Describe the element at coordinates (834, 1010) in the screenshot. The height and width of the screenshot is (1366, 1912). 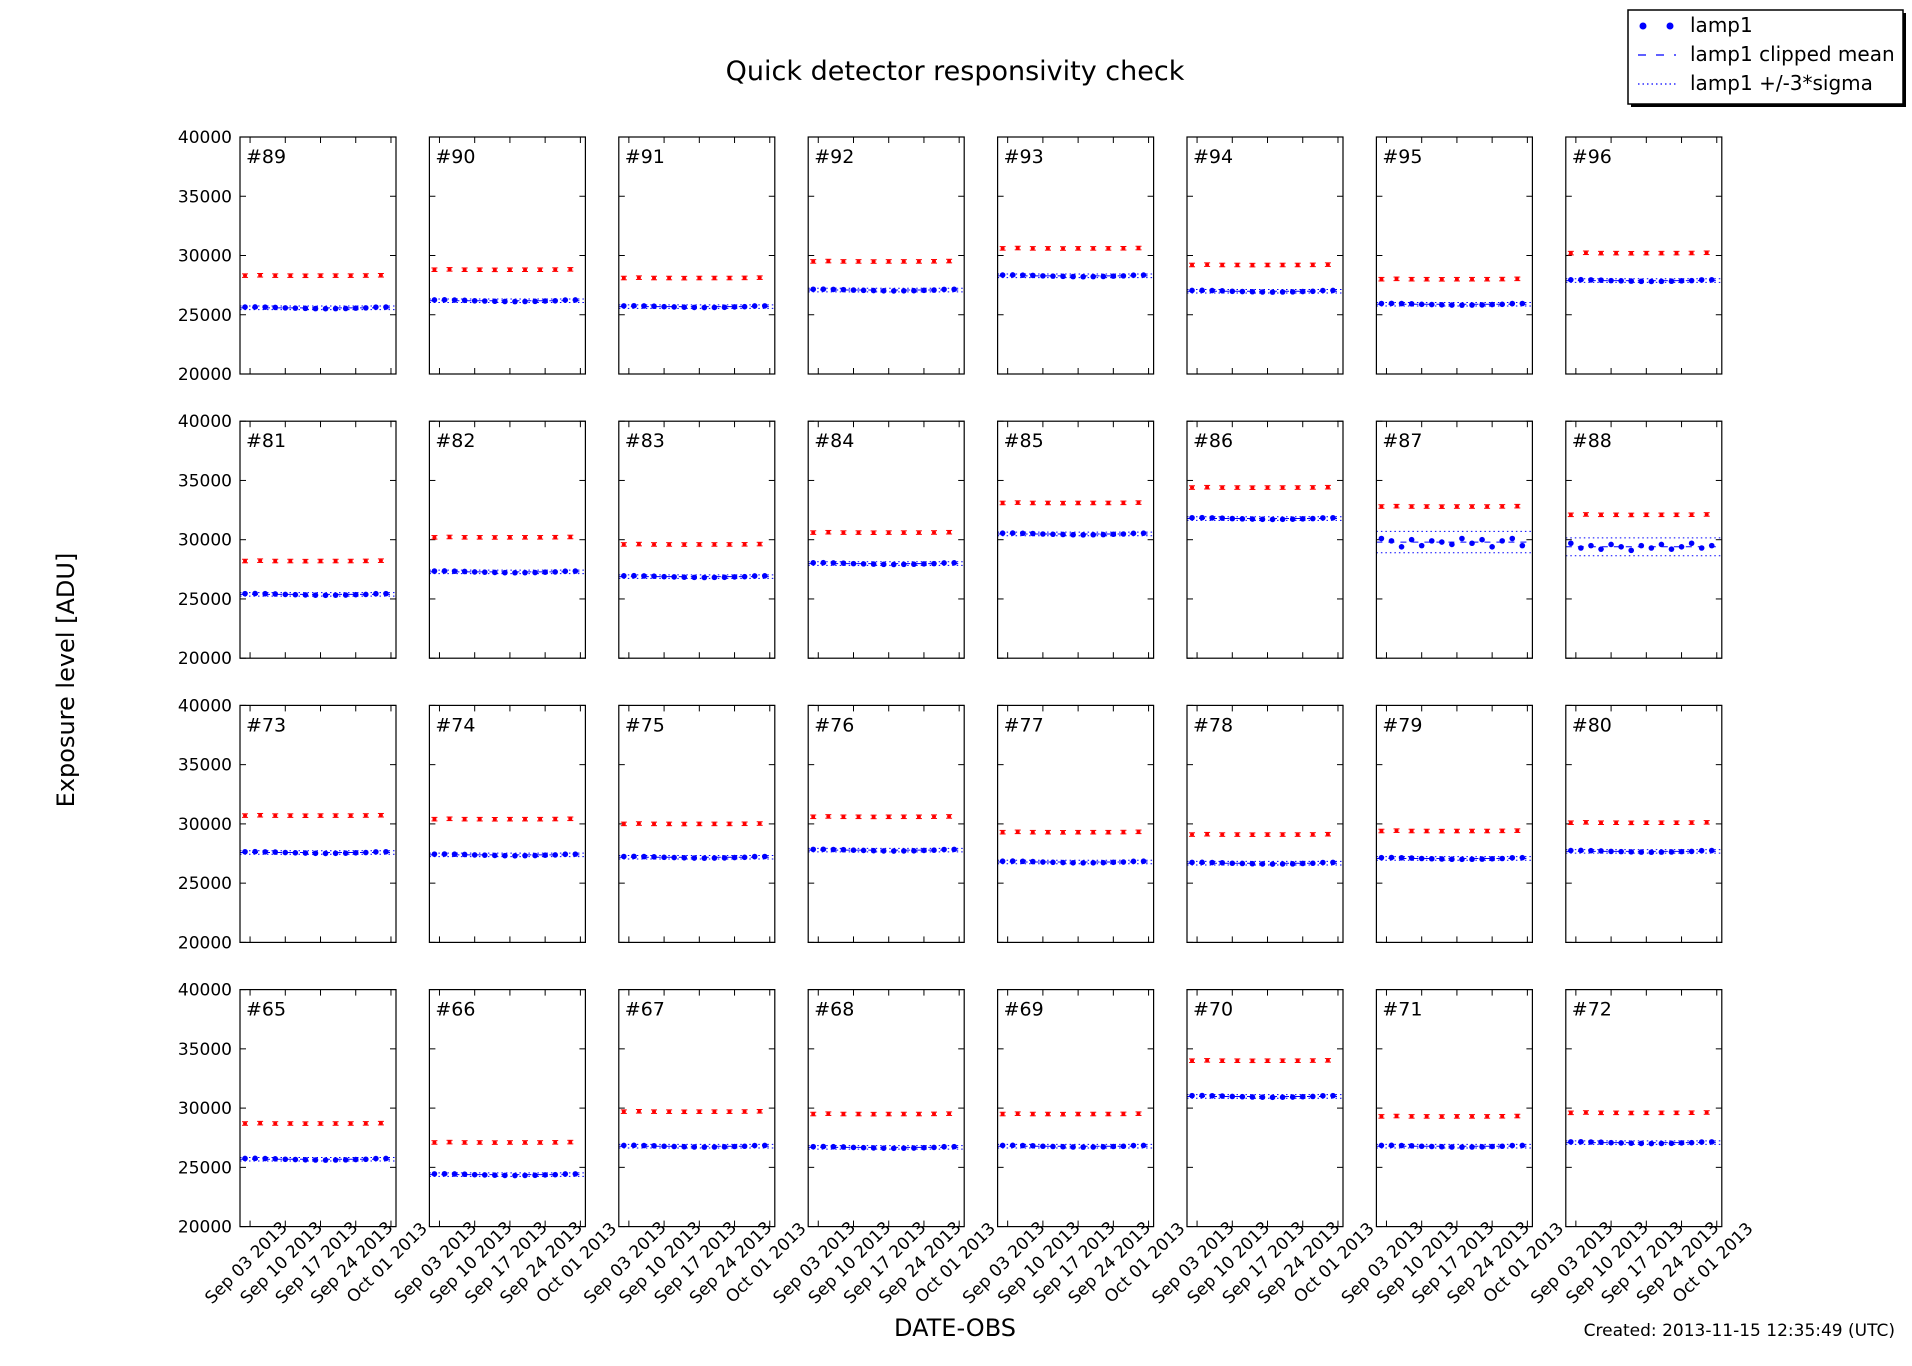
I see `panel-title: #68` at that location.